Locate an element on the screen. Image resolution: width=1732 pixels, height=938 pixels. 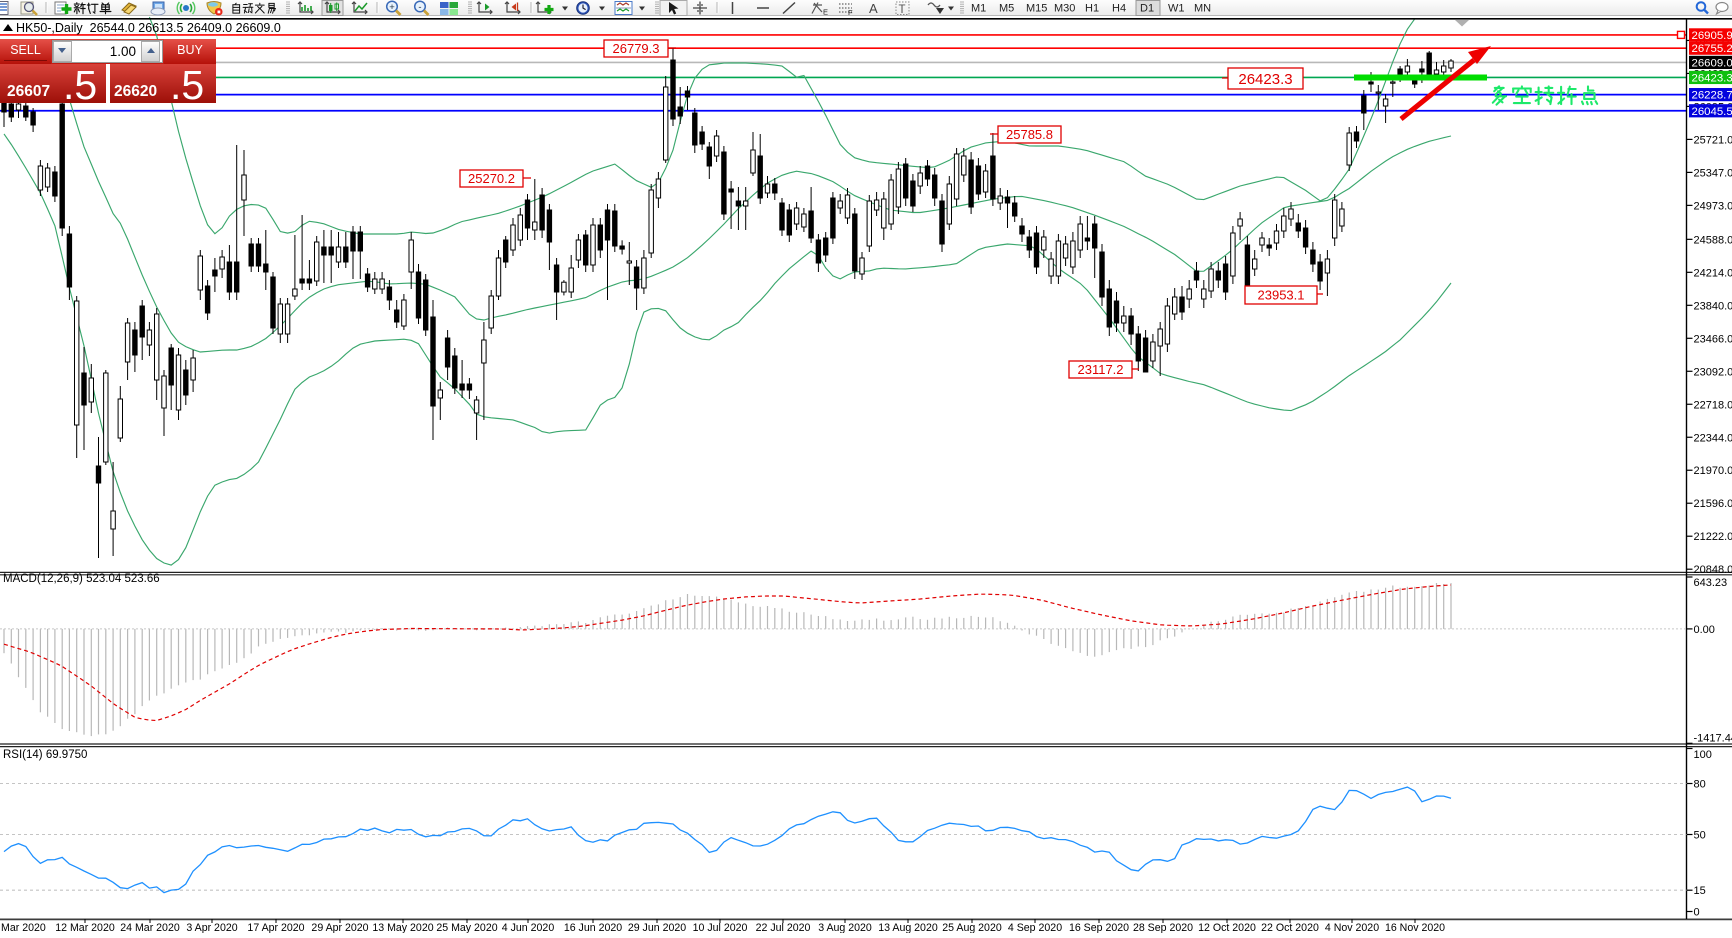
svg-text: M1 is located at coordinates (978, 9).